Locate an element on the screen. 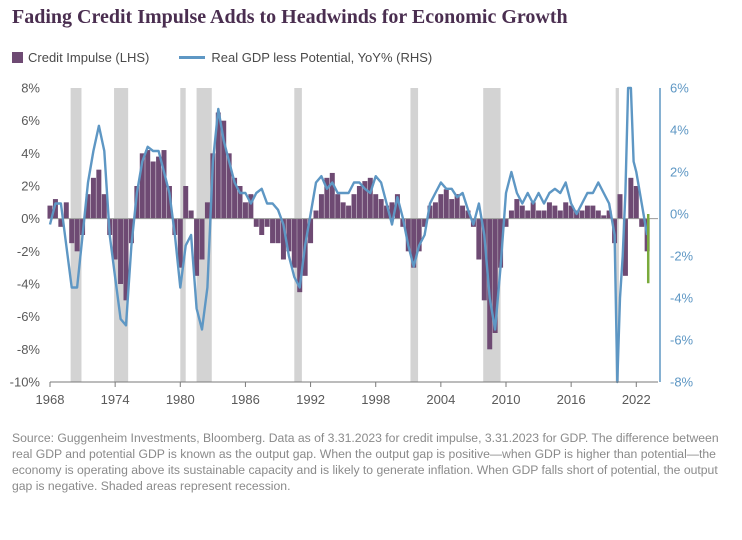 This screenshot has height=540, width=742. right-tick-6: 4% is located at coordinates (679, 130).